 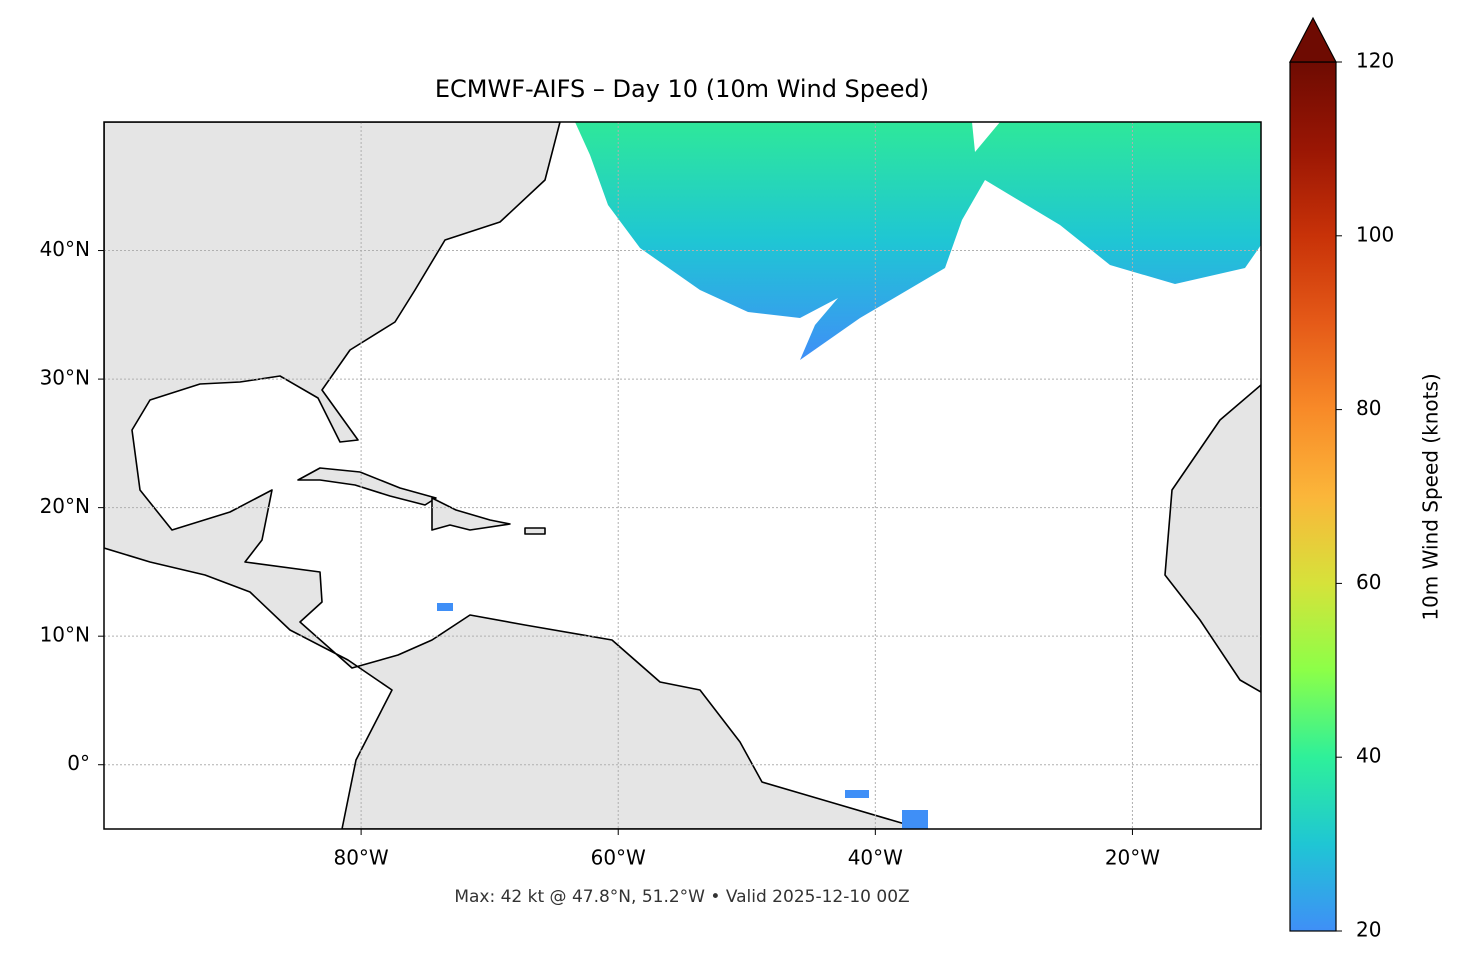 What do you see at coordinates (1431, 496) in the screenshot?
I see `colorbar-label: 10m Wind Speed (knots)` at bounding box center [1431, 496].